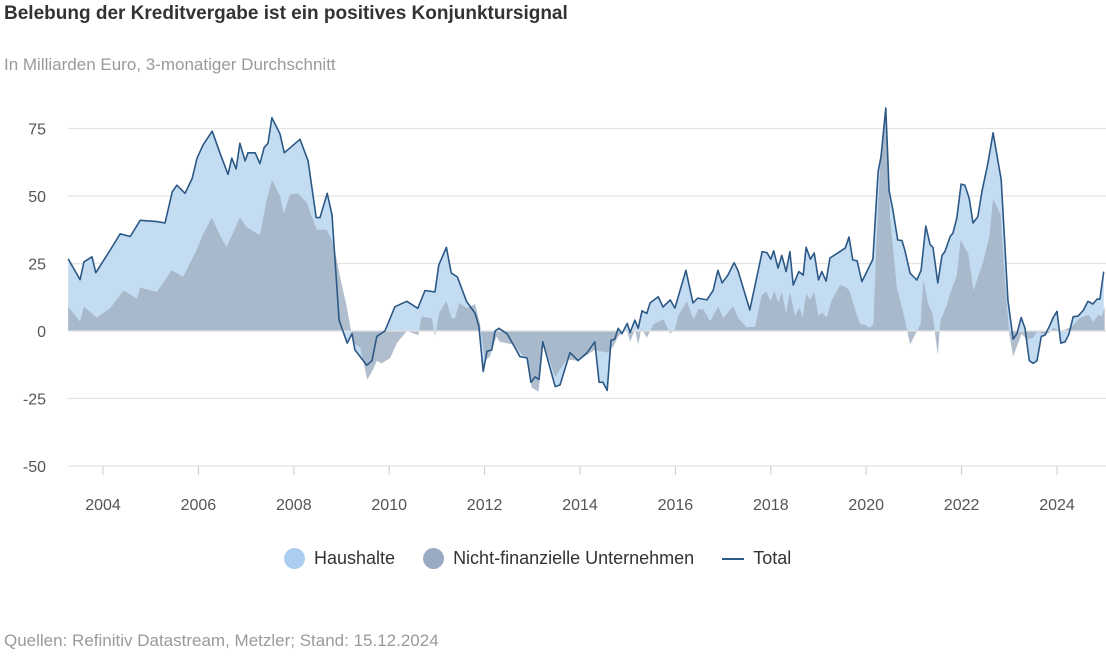 This screenshot has height=660, width=1106. What do you see at coordinates (485, 505) in the screenshot?
I see `x-tick-label: 2012` at bounding box center [485, 505].